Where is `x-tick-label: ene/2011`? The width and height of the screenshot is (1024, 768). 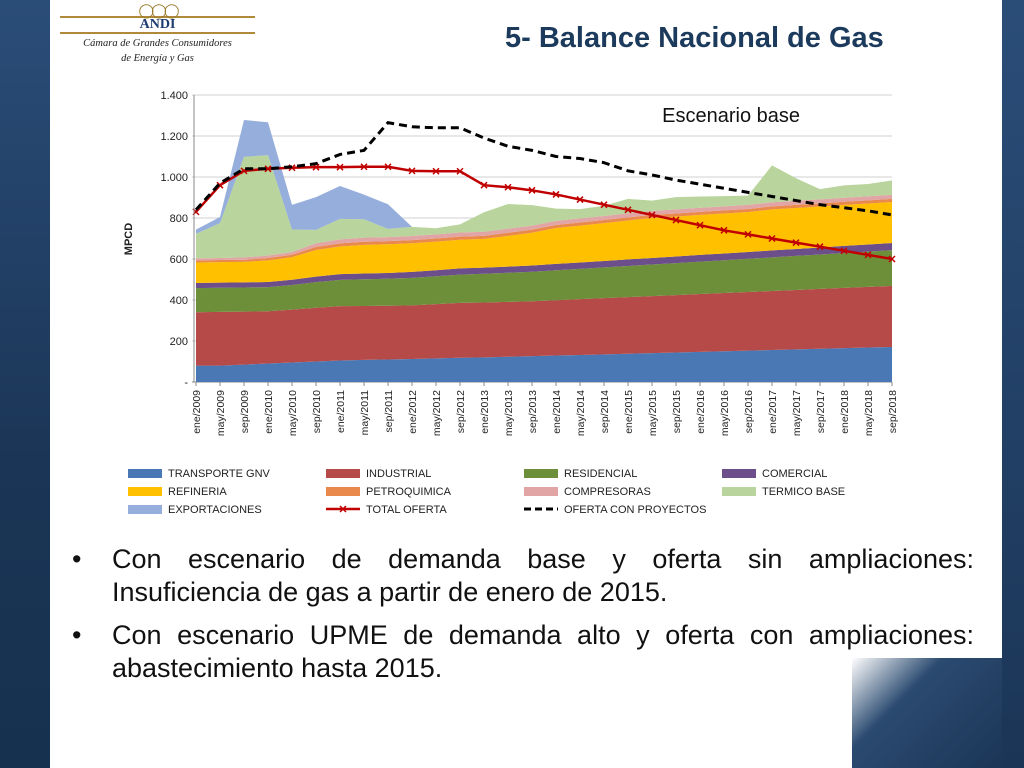 x-tick-label: ene/2011 is located at coordinates (341, 411).